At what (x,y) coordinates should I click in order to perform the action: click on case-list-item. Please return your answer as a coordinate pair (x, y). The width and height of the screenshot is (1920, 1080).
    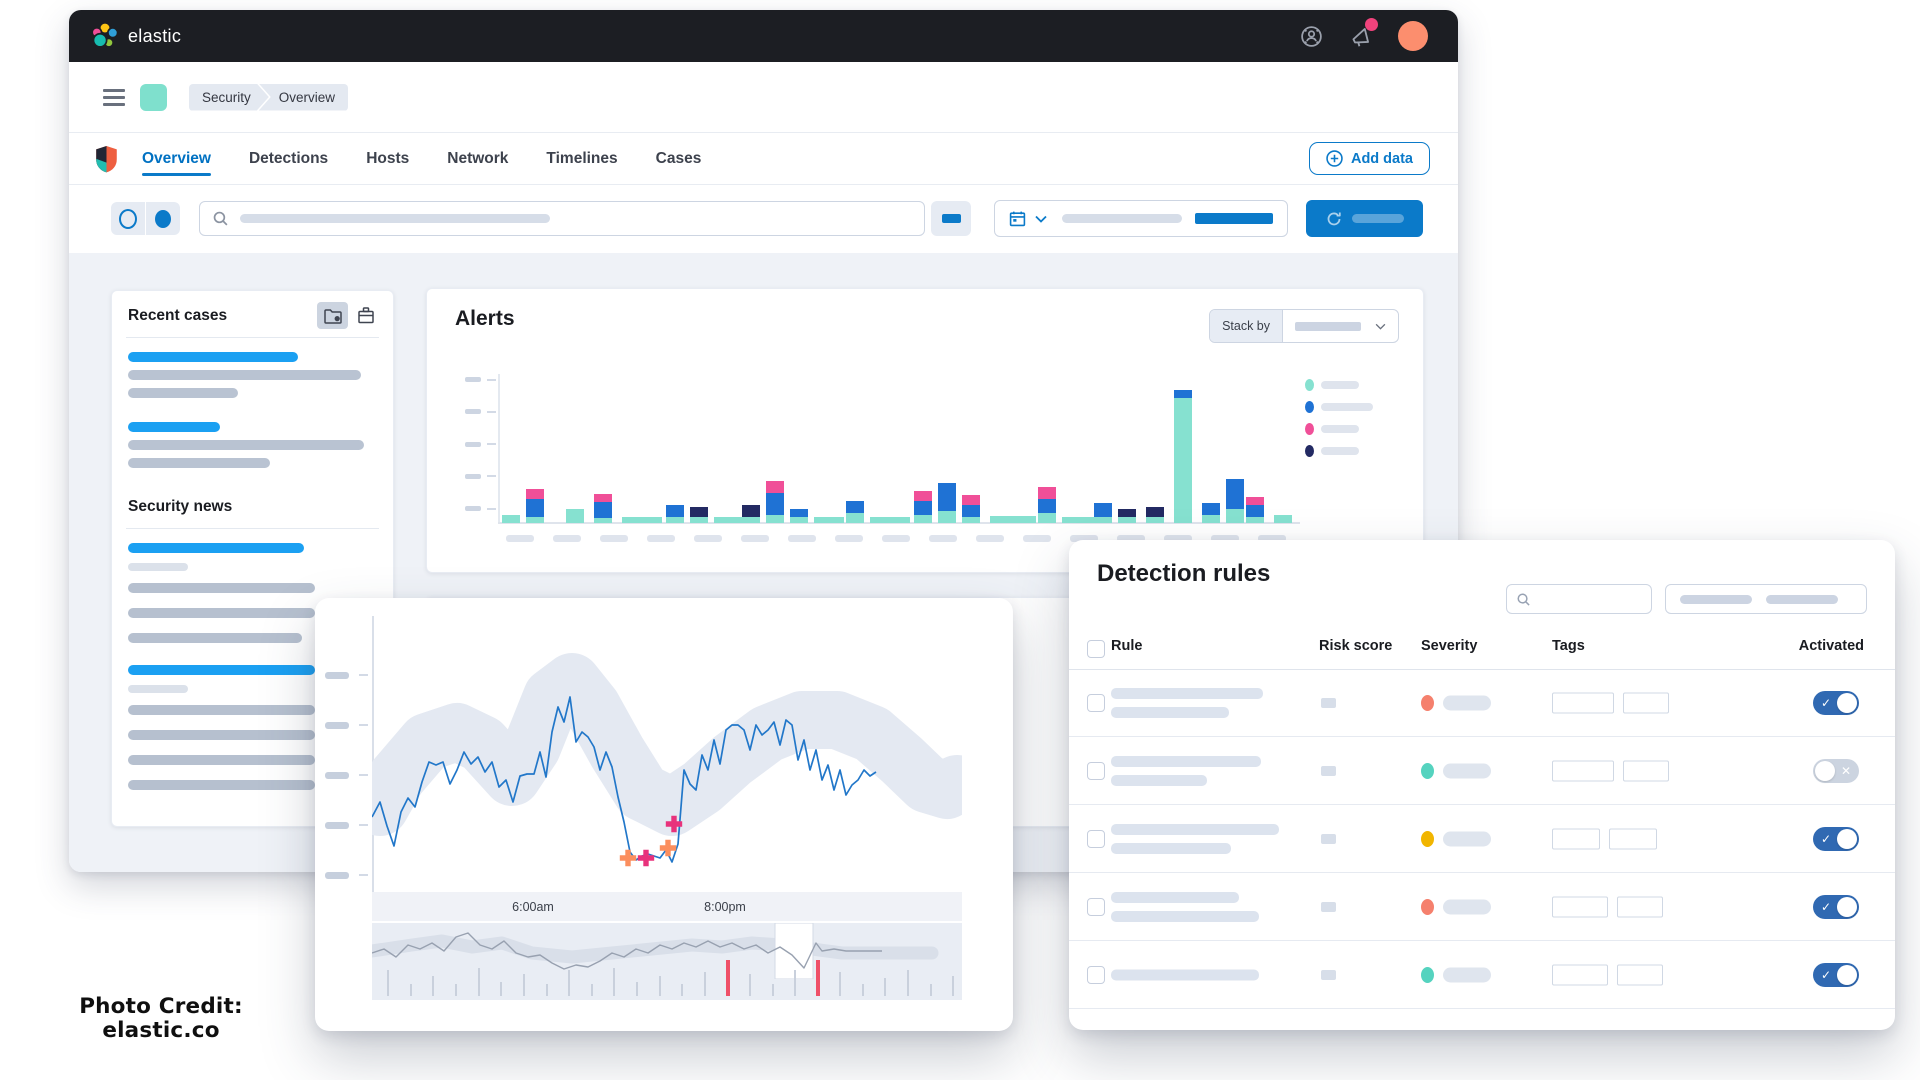
    Looking at the image, I should click on (252, 375).